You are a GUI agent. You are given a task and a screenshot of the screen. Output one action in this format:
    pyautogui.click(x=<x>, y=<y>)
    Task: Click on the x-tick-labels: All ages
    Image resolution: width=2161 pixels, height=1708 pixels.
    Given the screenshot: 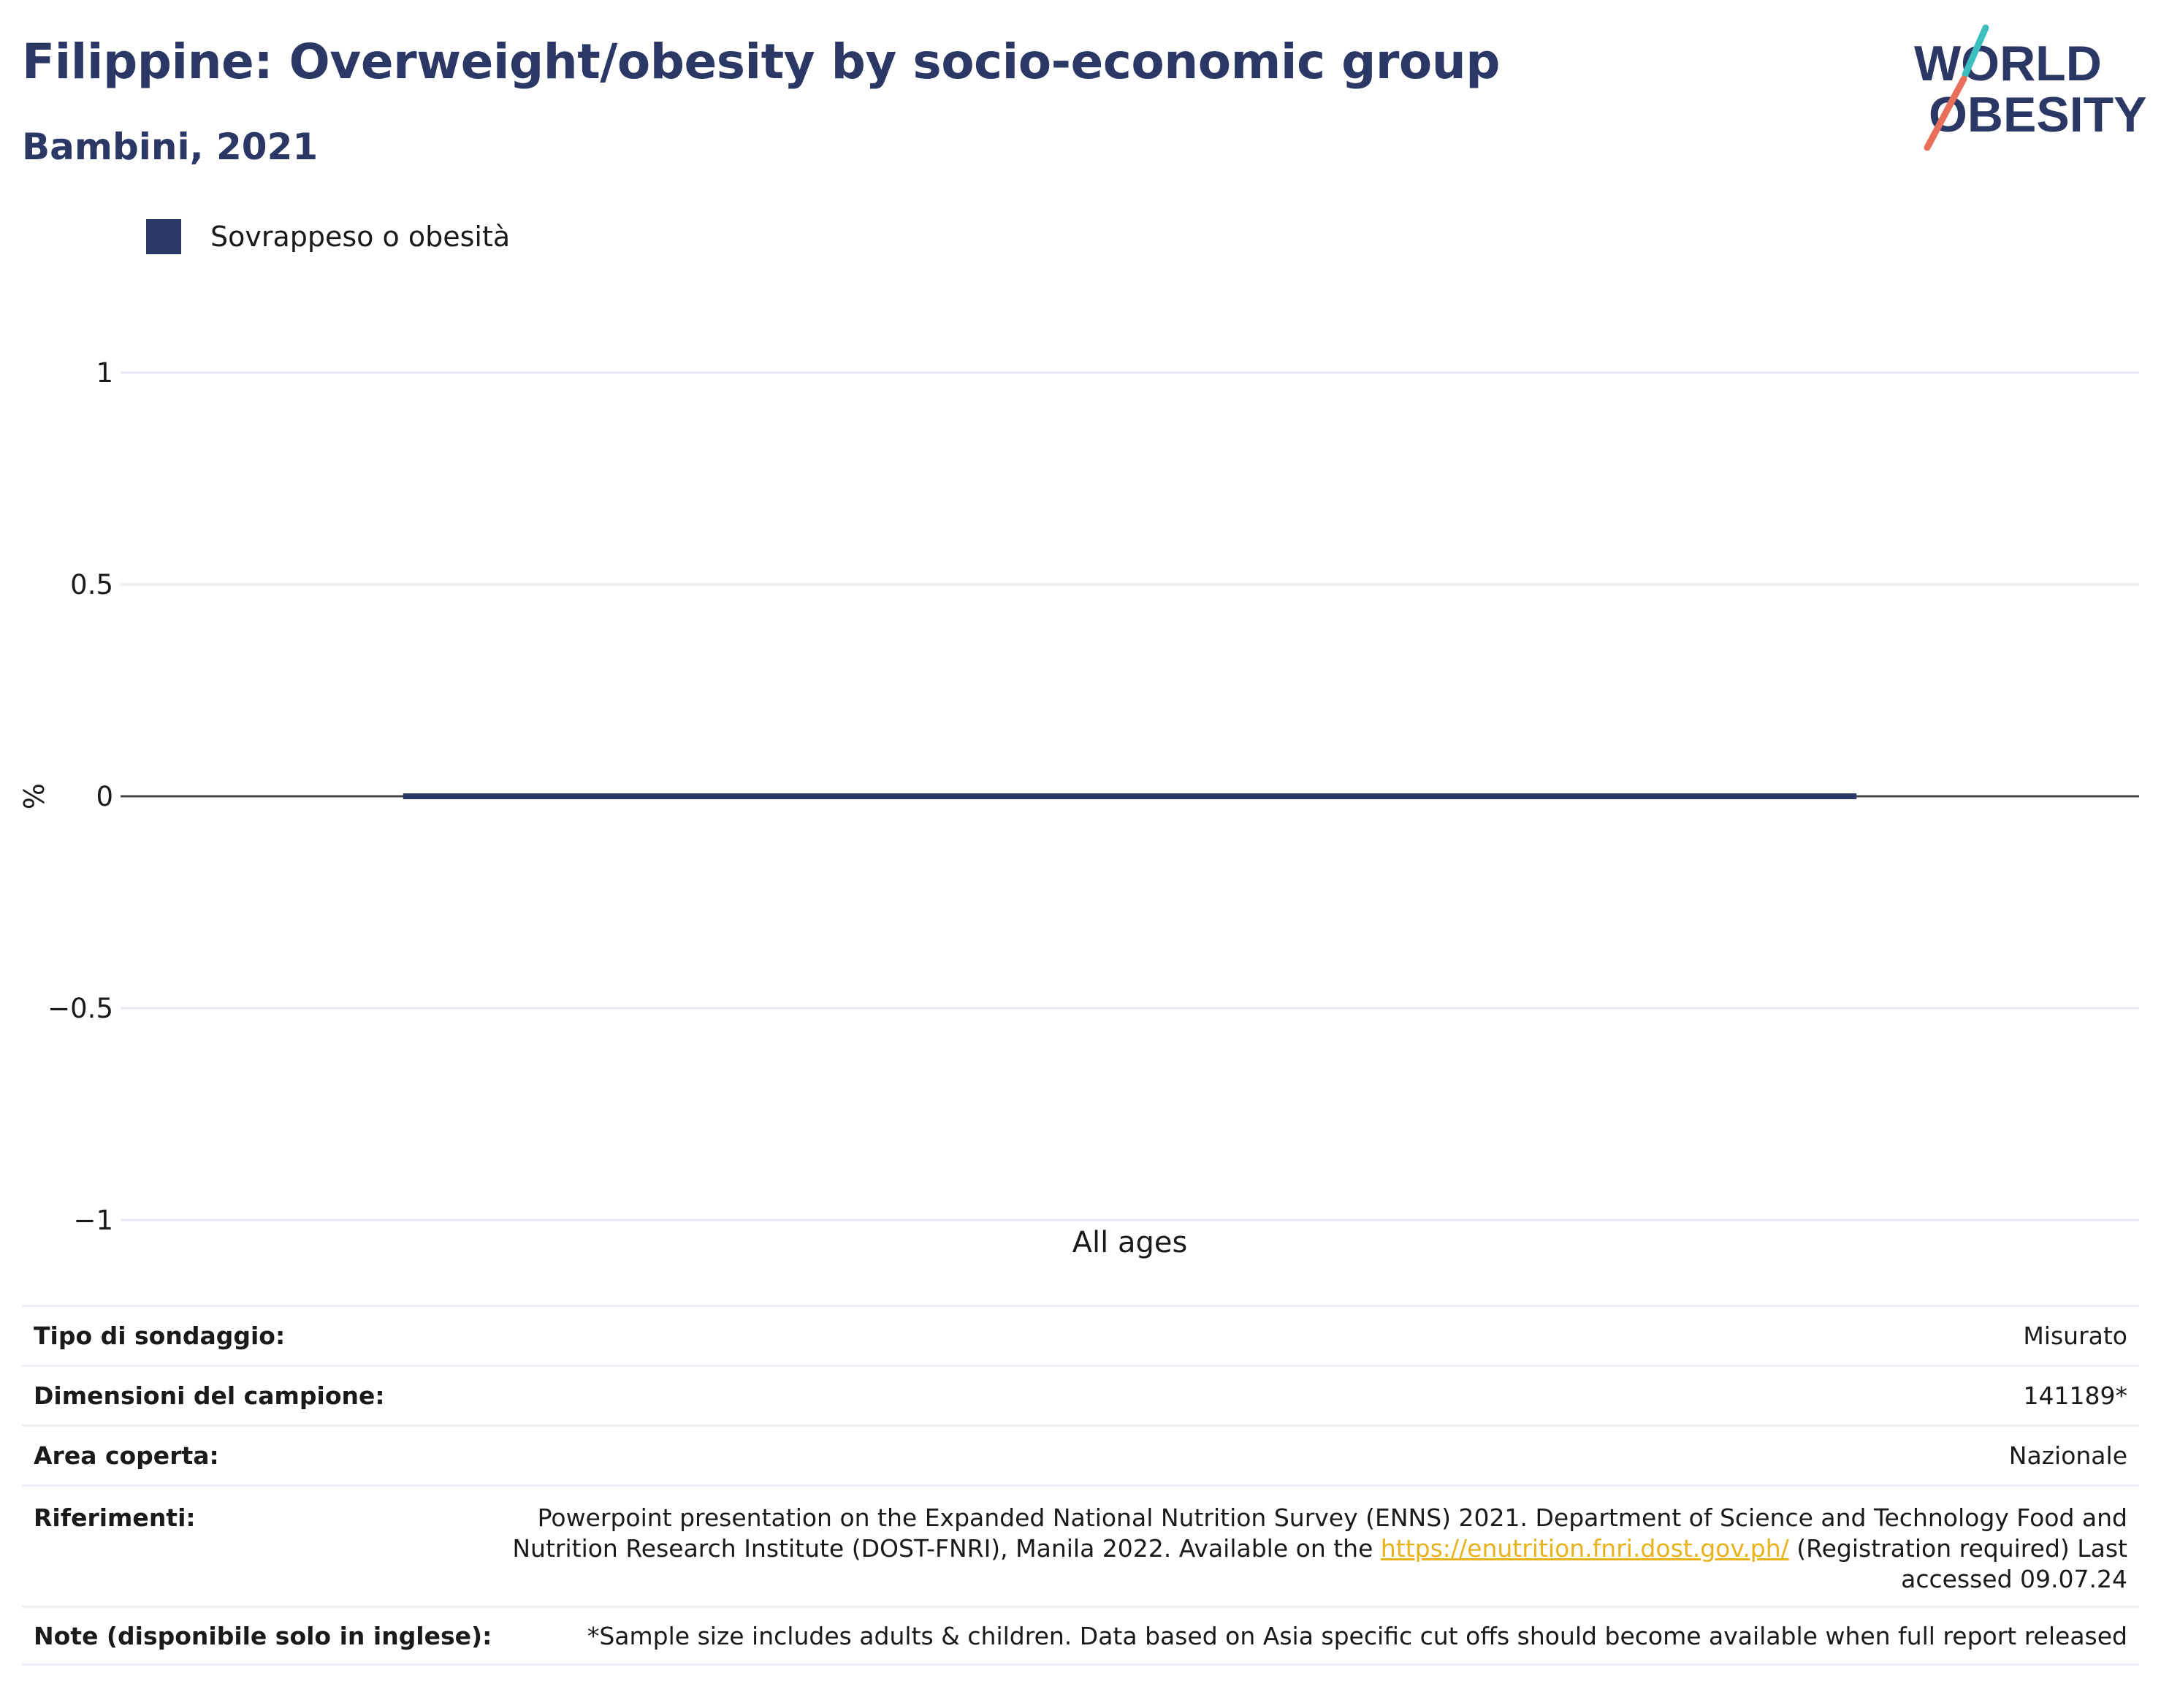 What is the action you would take?
    pyautogui.click(x=1130, y=1242)
    